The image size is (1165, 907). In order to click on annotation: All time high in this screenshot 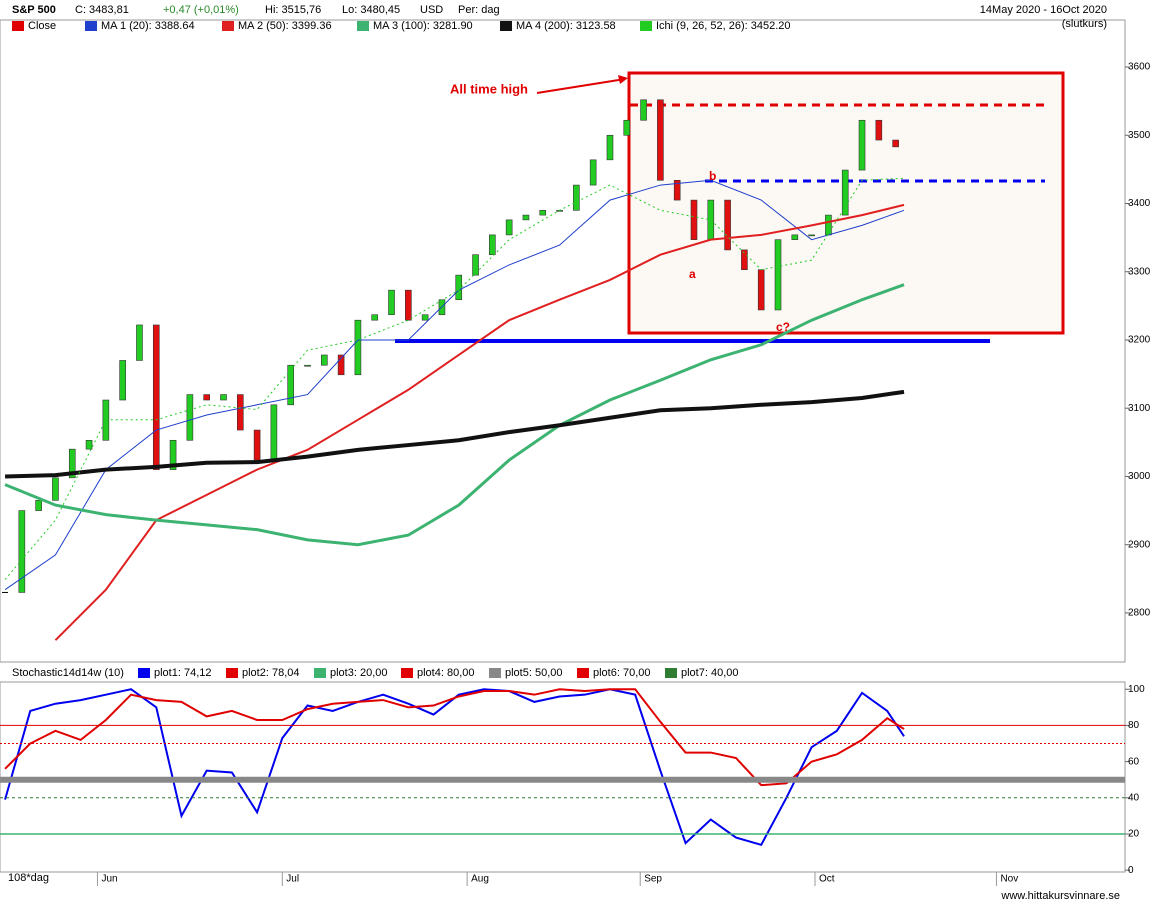, I will do `click(489, 88)`.